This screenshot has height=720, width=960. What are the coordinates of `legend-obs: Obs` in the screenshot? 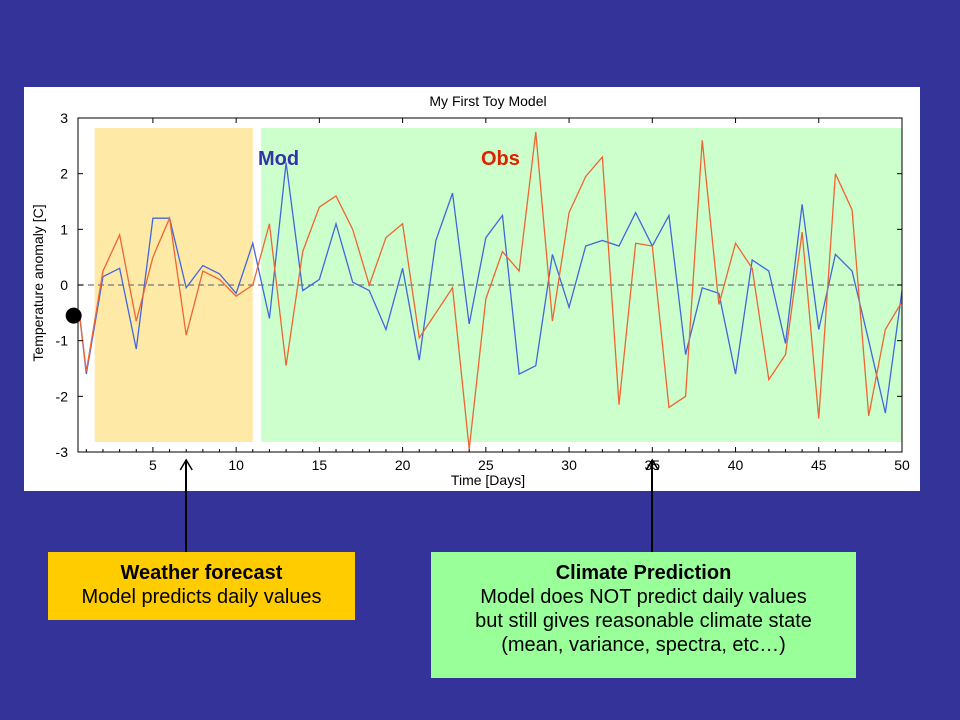 It's located at (500, 159).